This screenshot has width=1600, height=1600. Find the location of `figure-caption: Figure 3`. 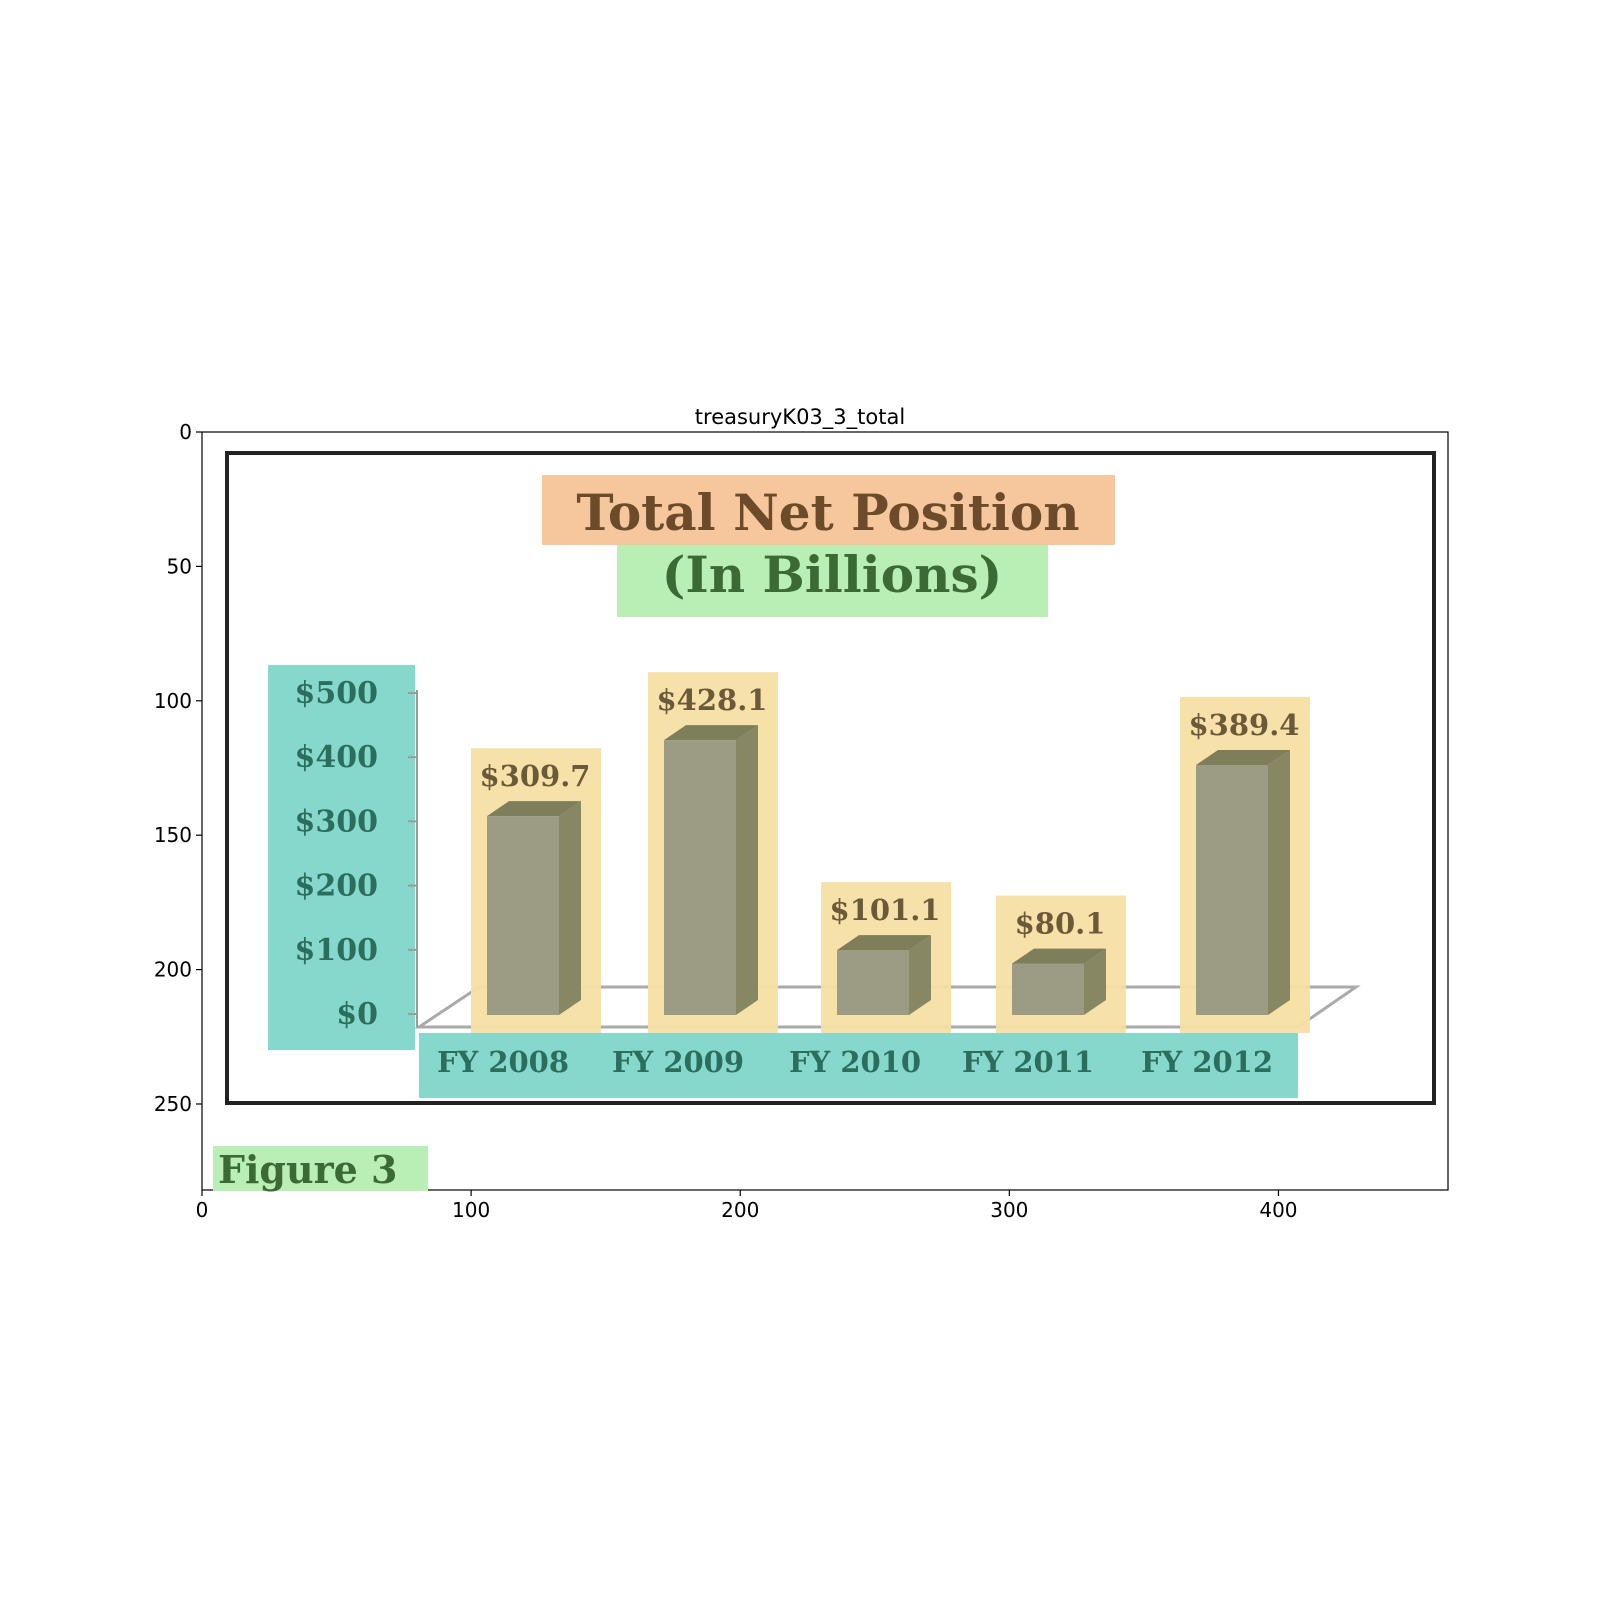

figure-caption: Figure 3 is located at coordinates (307, 1169).